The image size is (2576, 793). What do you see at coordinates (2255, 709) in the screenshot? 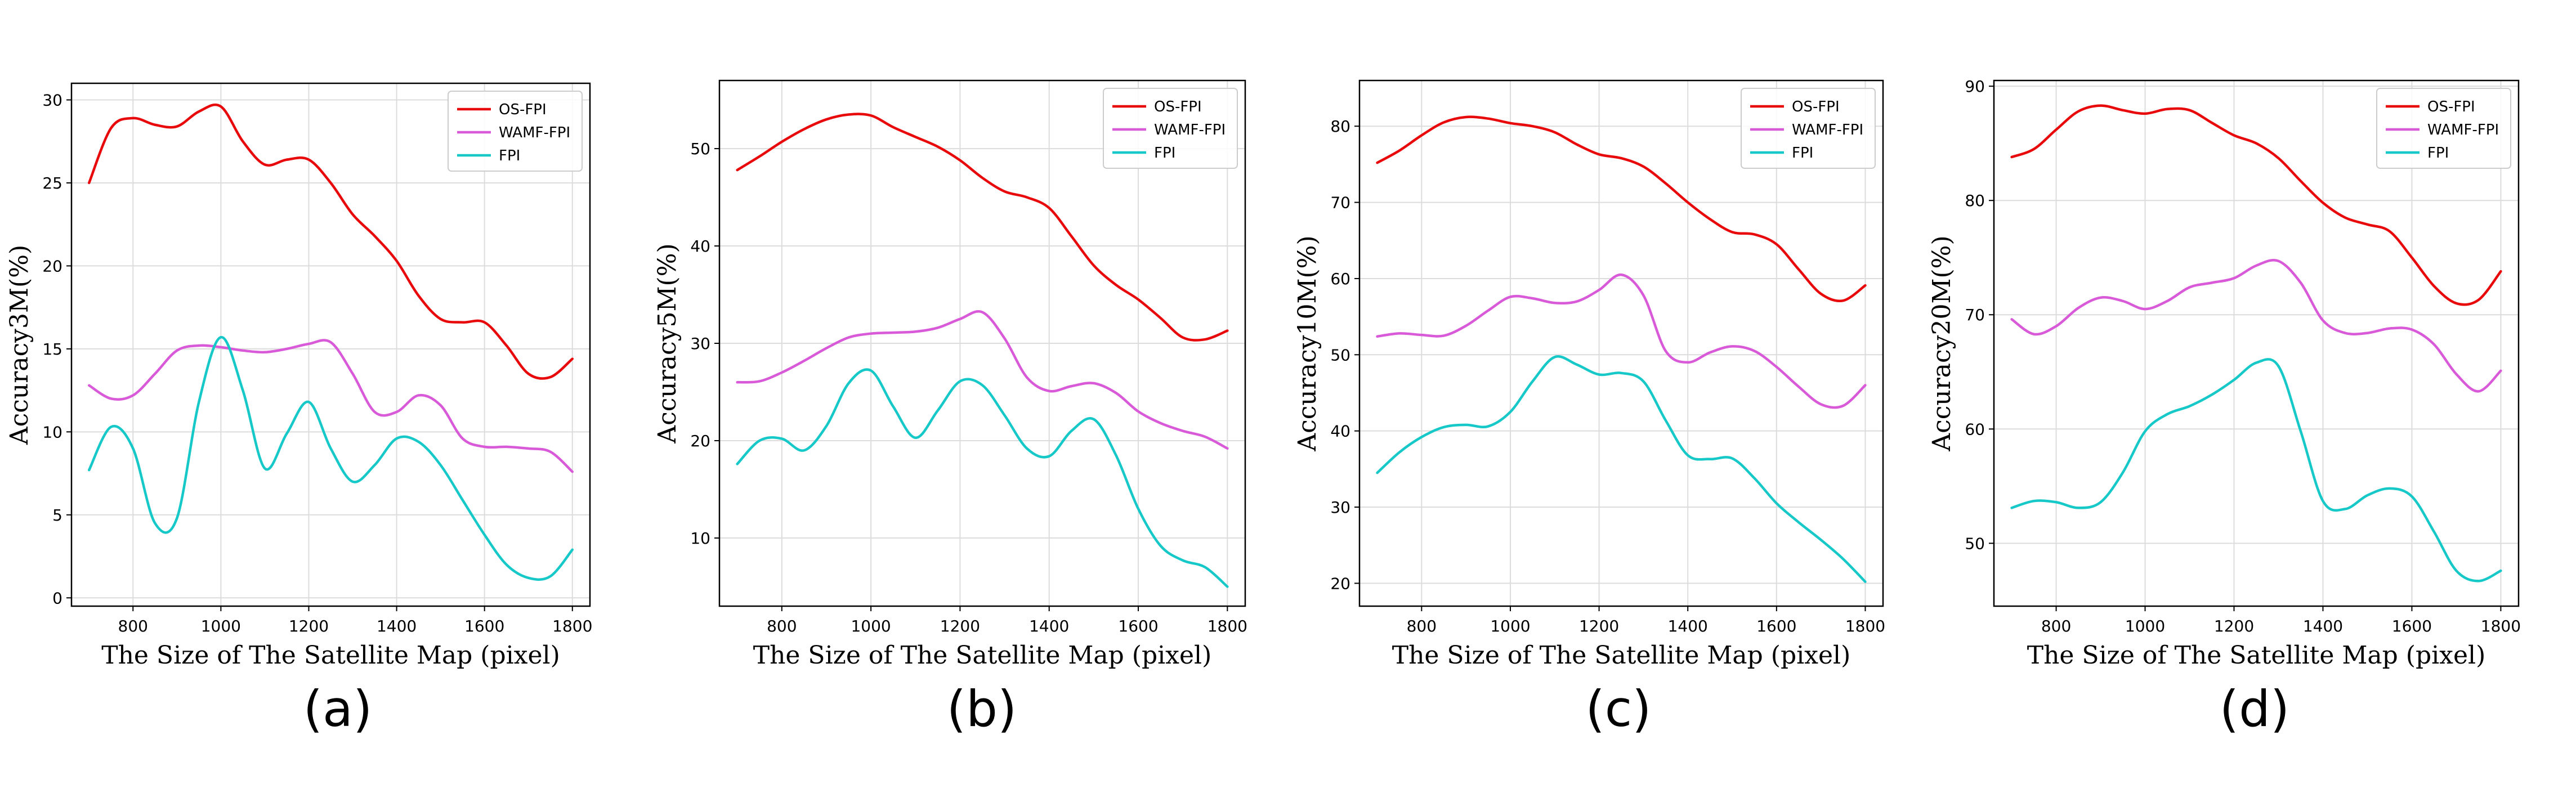
I see `panel-caption: (d)` at bounding box center [2255, 709].